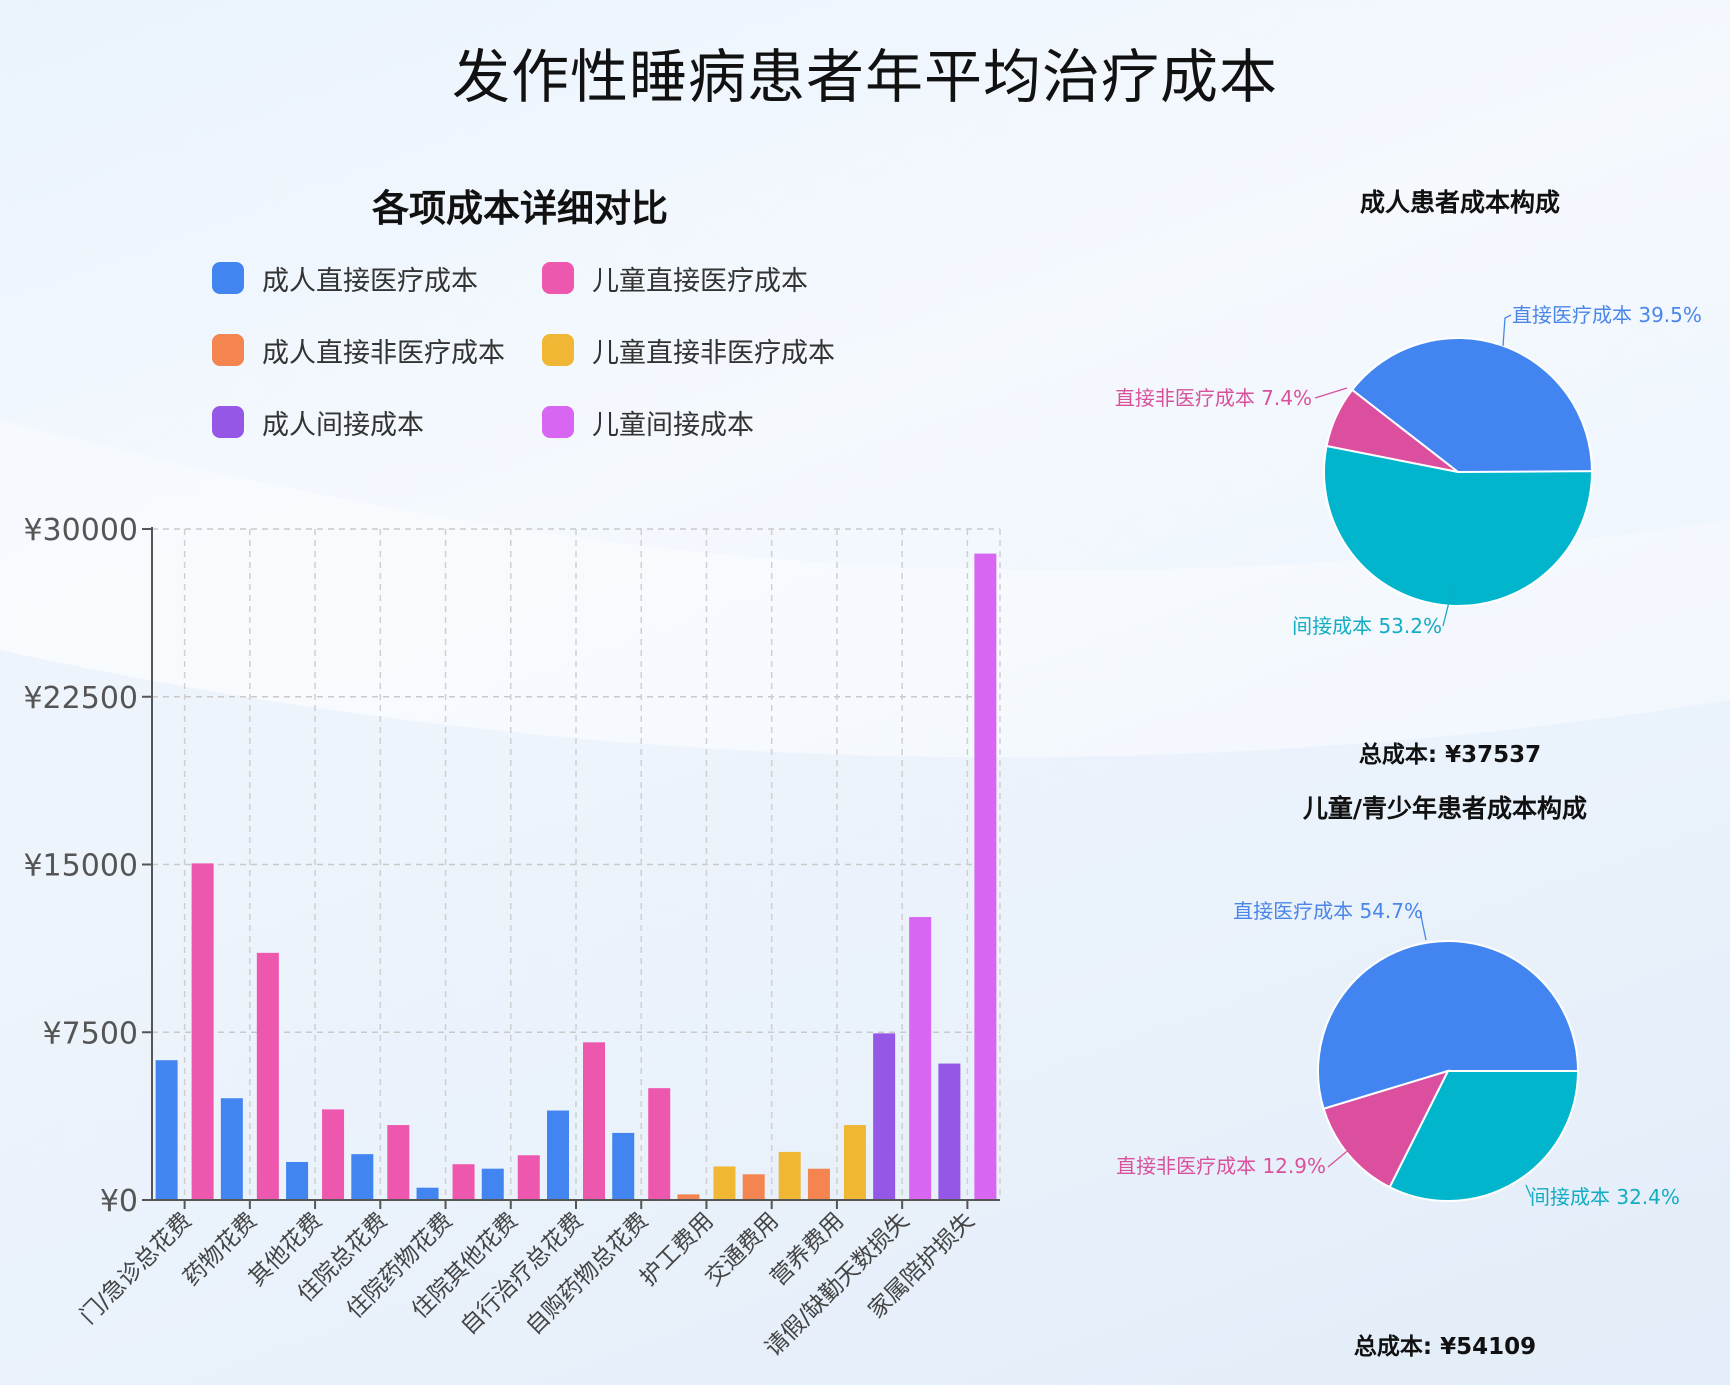 This screenshot has width=1730, height=1385. Describe the element at coordinates (1605, 1197) in the screenshot. I see `pie-slice-label: 间接成本 32.4%` at that location.